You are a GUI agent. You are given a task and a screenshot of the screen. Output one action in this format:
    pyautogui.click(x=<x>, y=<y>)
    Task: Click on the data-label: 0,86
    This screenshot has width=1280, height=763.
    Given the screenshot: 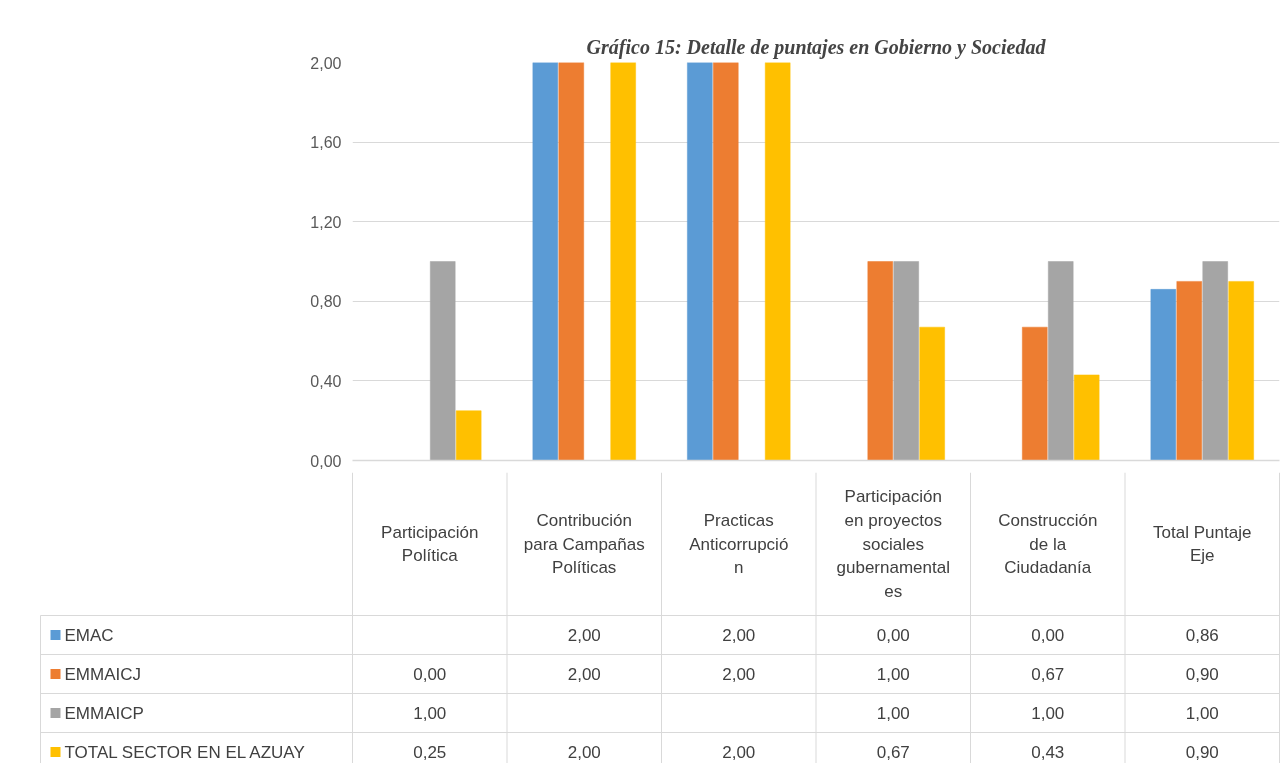 What is the action you would take?
    pyautogui.click(x=1202, y=635)
    